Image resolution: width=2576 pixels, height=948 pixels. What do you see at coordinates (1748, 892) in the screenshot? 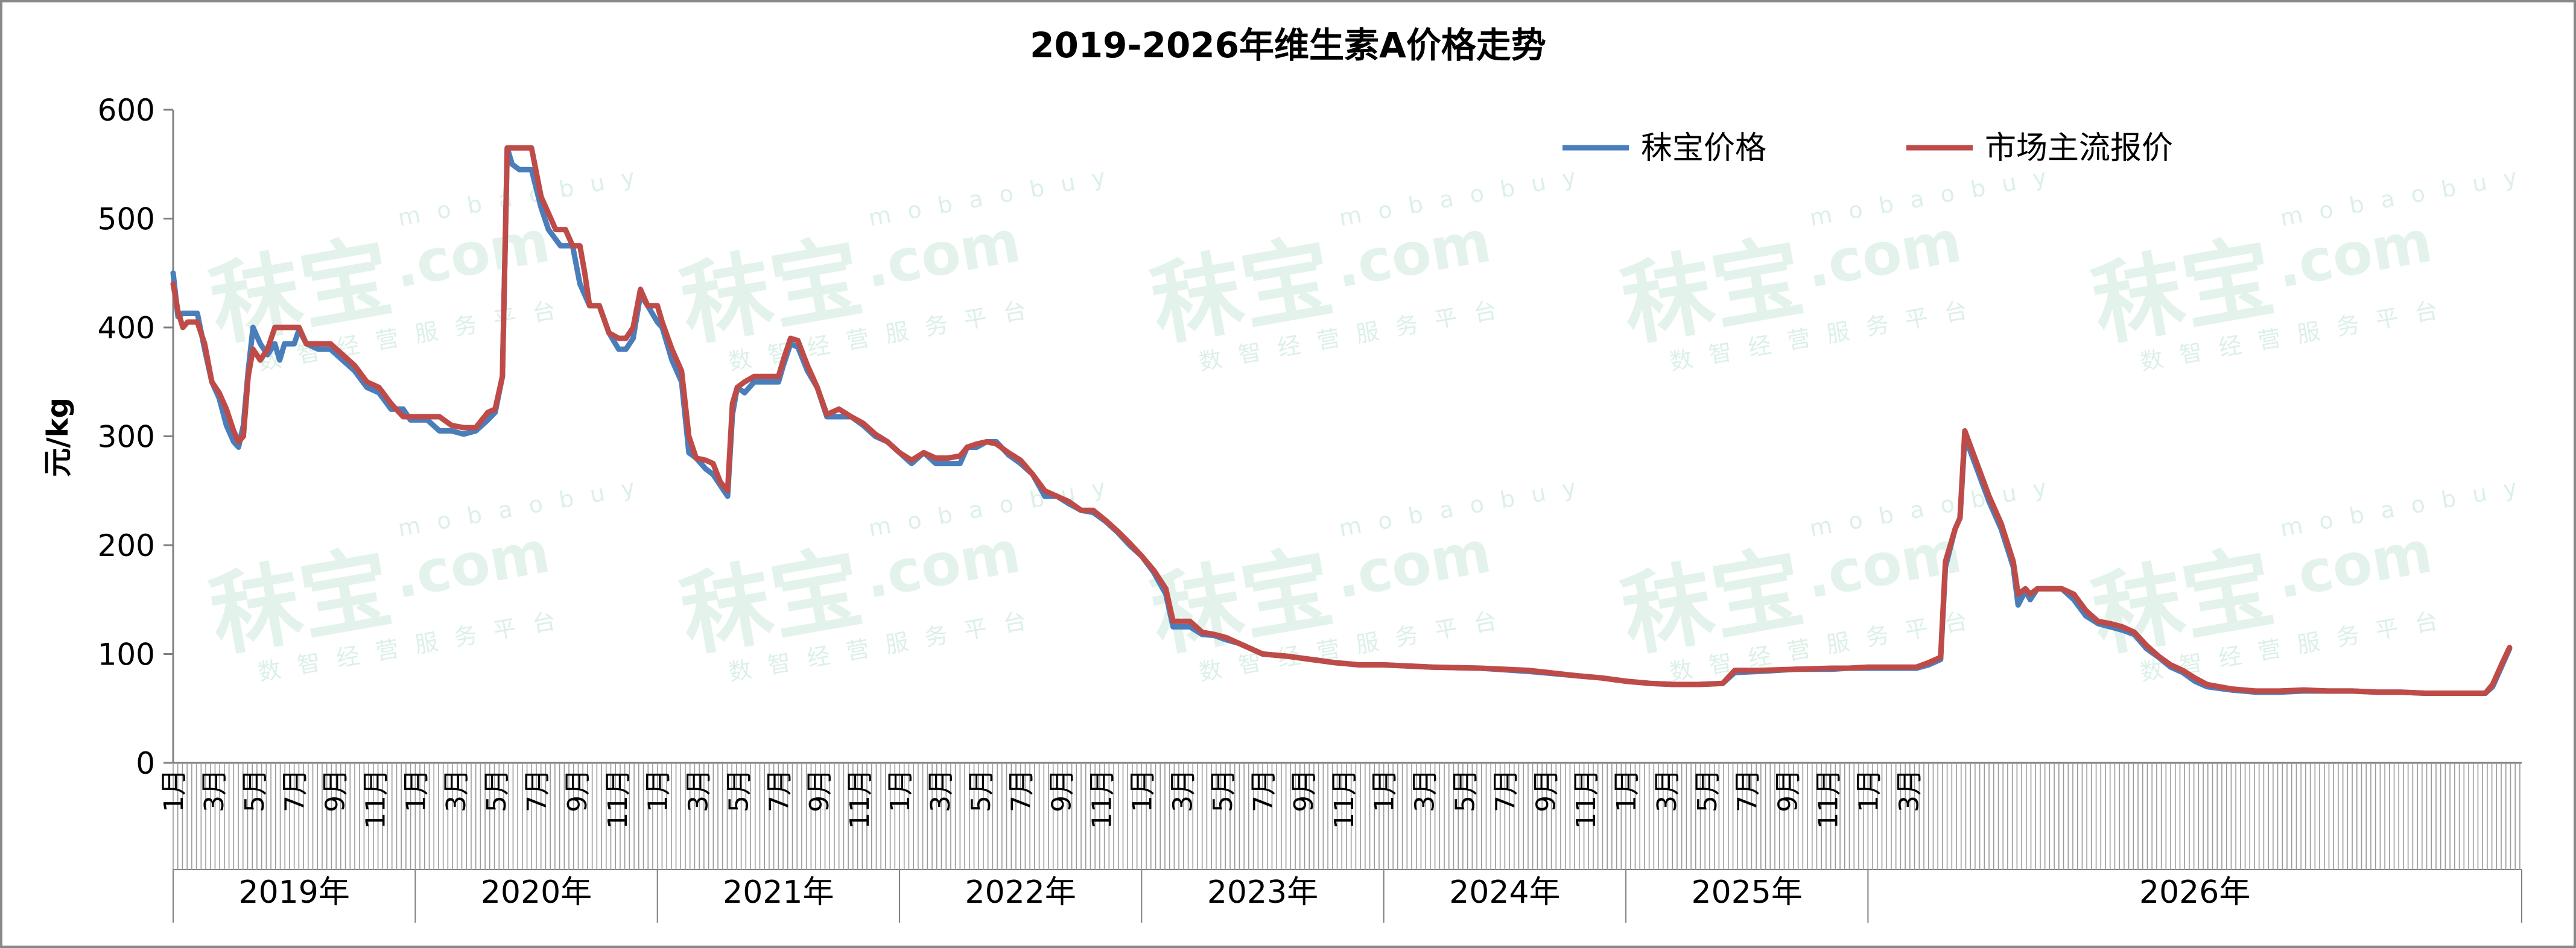
I see `x-year-label: 2025年` at bounding box center [1748, 892].